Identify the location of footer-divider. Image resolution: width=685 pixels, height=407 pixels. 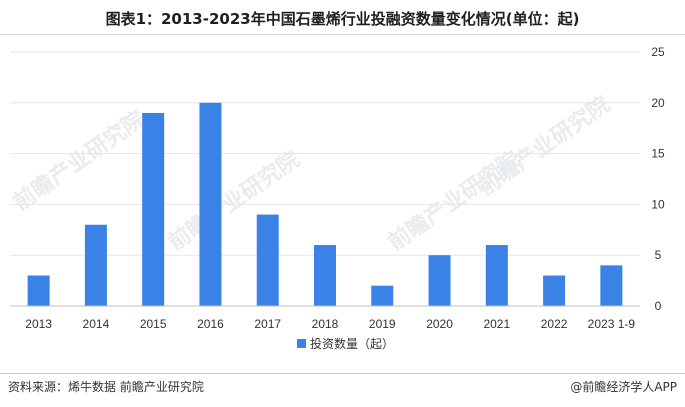
(342, 373).